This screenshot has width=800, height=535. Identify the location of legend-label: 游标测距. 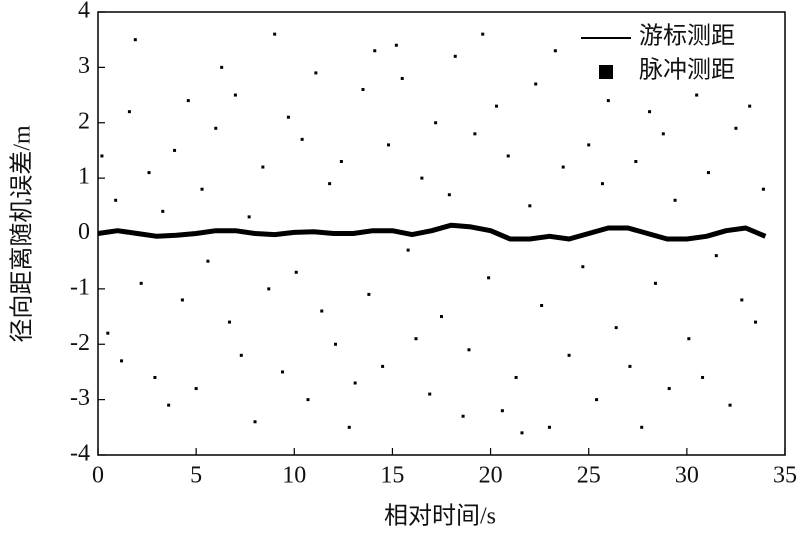
(687, 36).